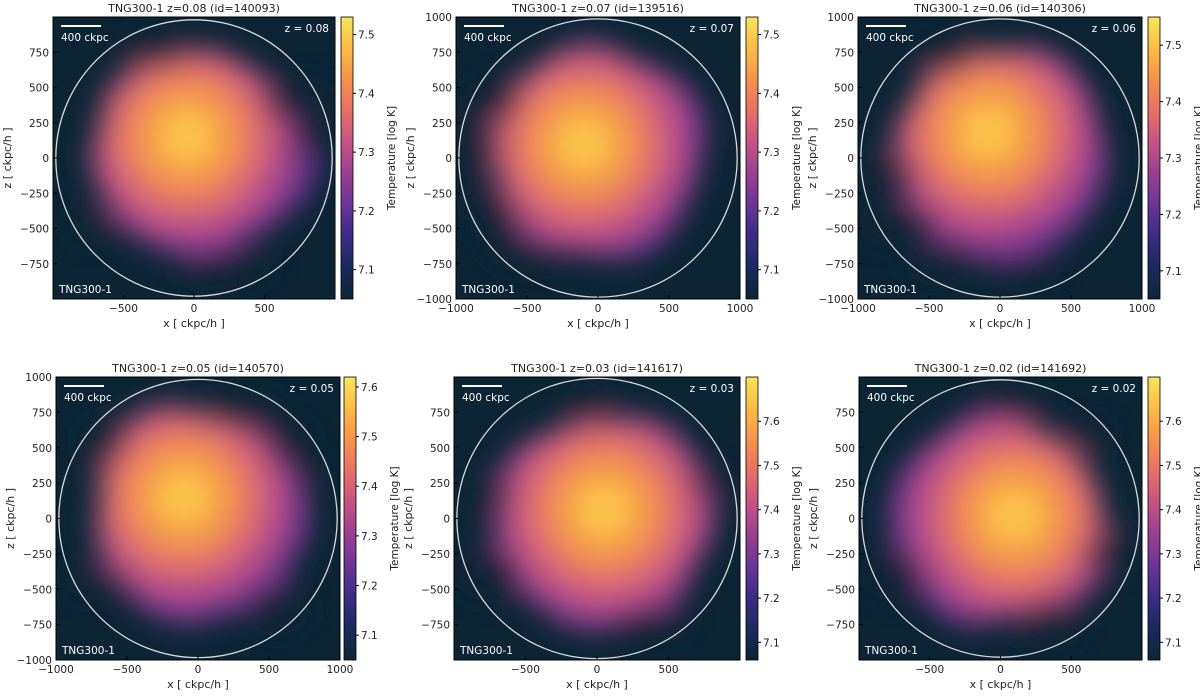 The image size is (1200, 696). Describe the element at coordinates (197, 368) in the screenshot. I see `panel-title: TNG300-1 z=0.05 (id=140570)` at that location.